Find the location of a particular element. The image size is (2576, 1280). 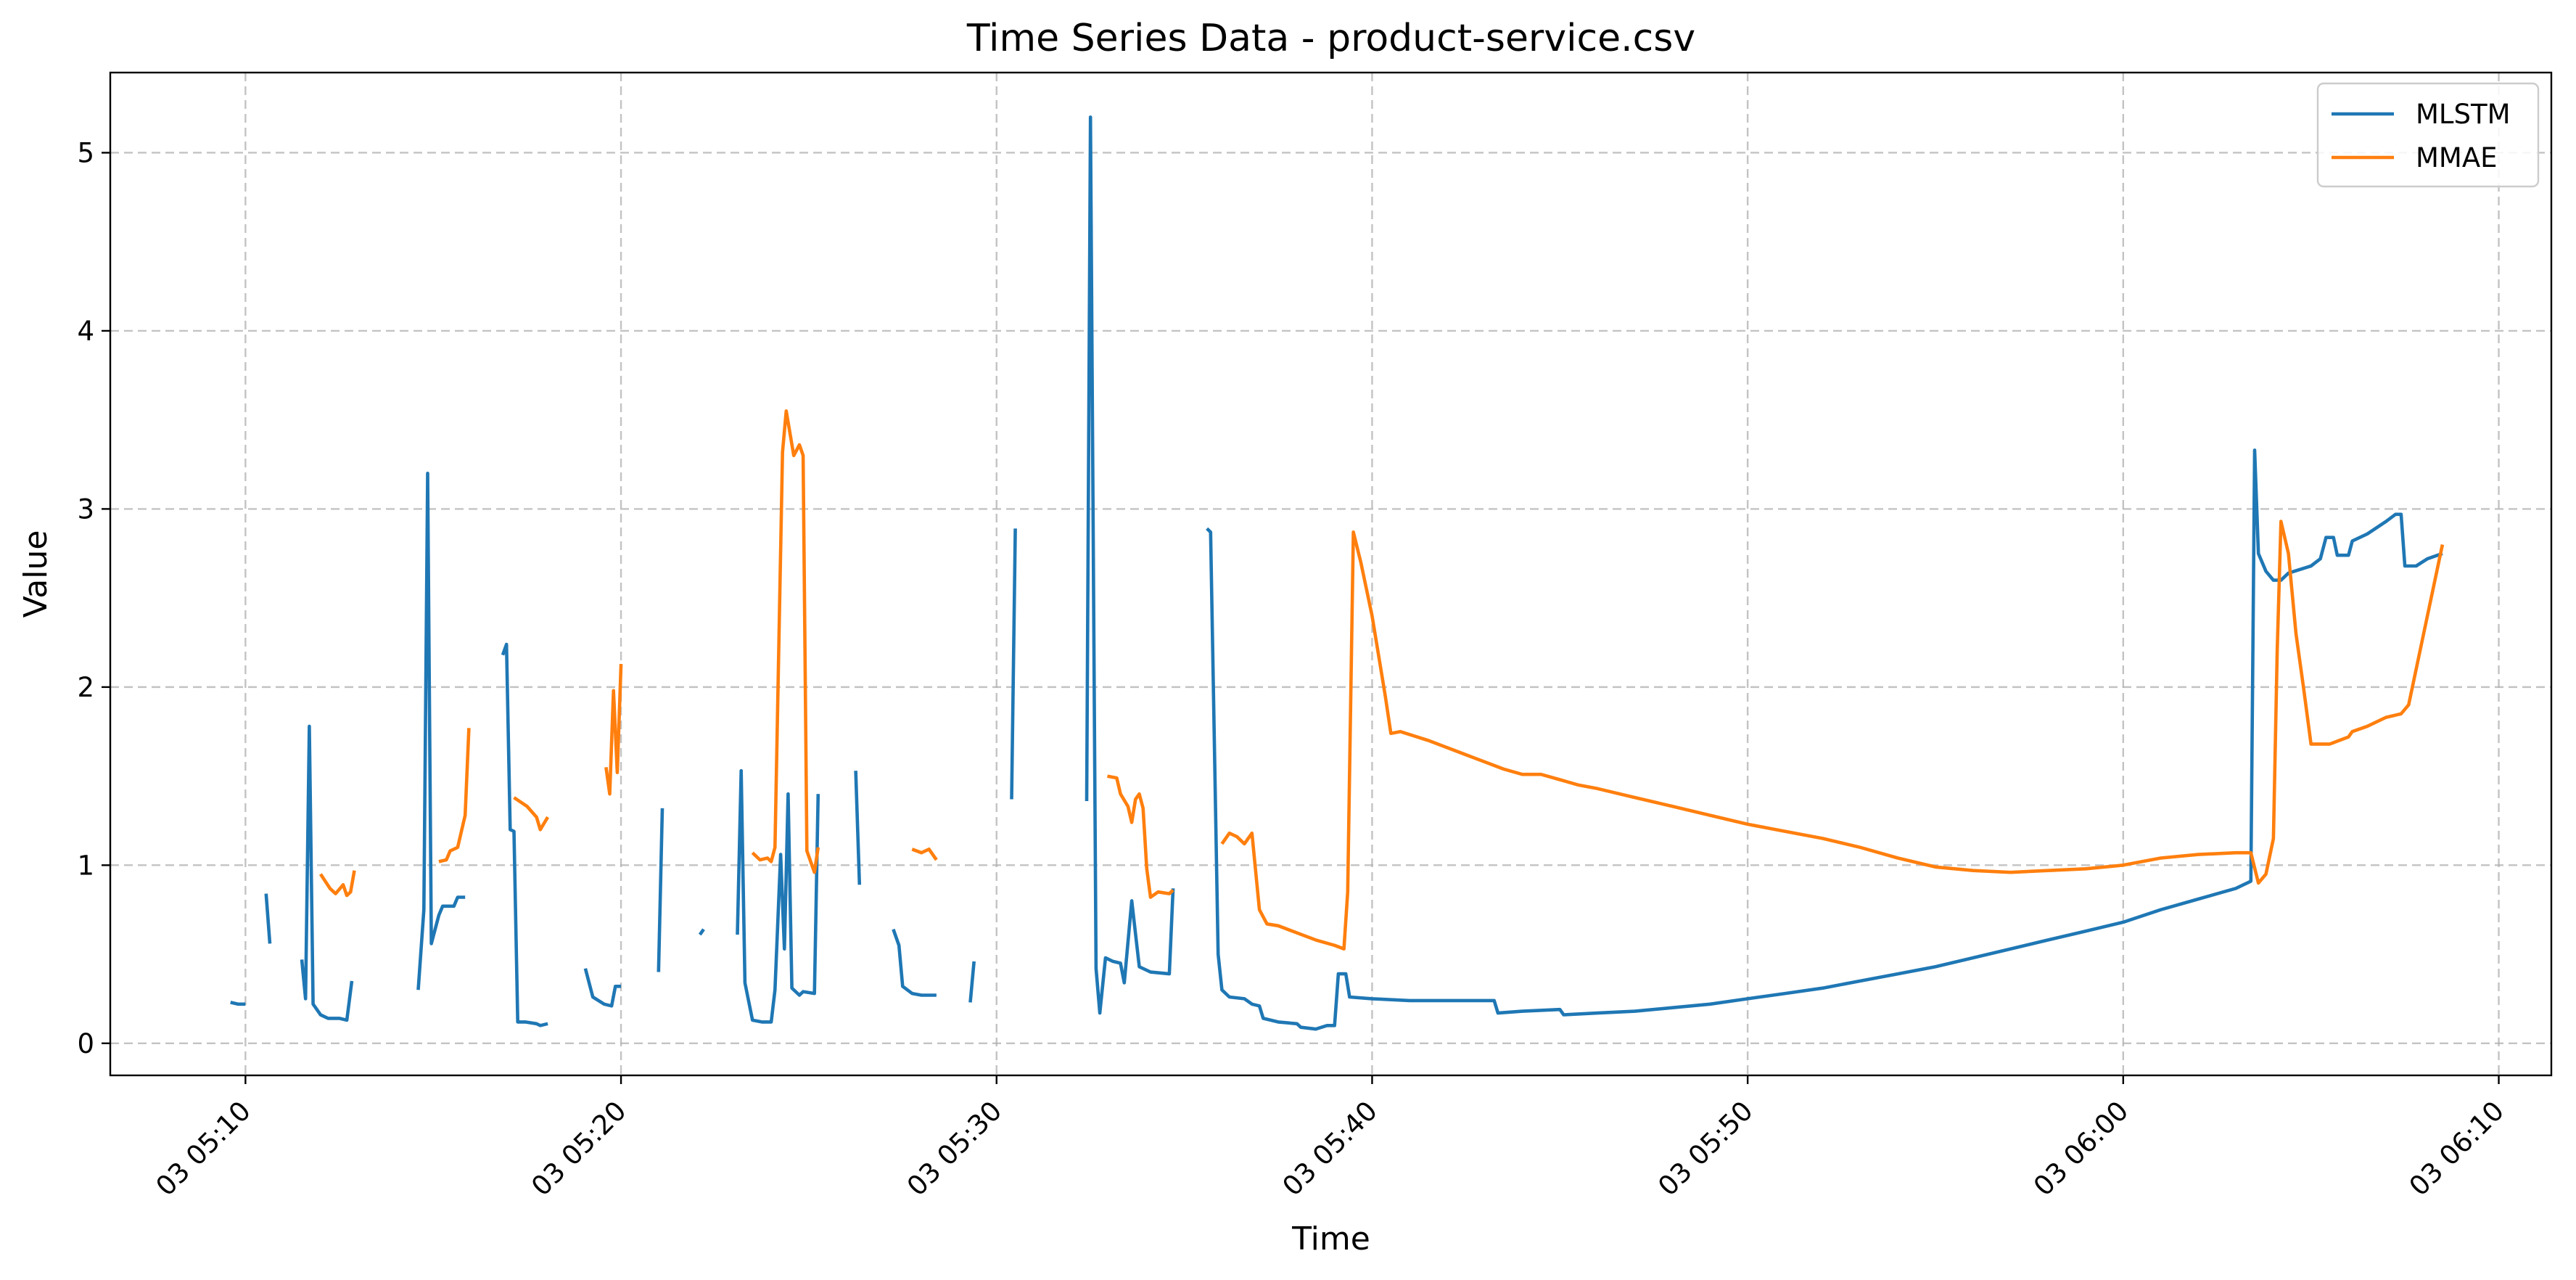

y-tick-label: 2 is located at coordinates (85, 687).